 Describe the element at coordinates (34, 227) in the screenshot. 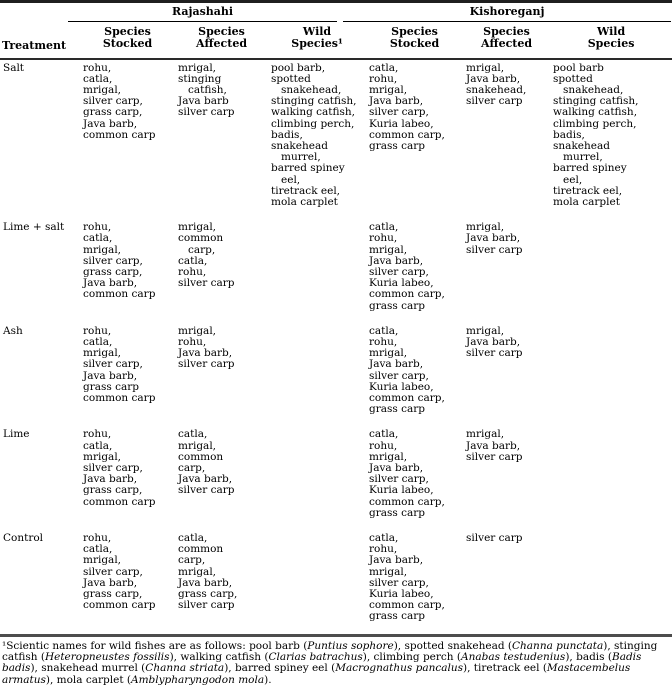

I see `cell-treatment: Lime + salt` at that location.